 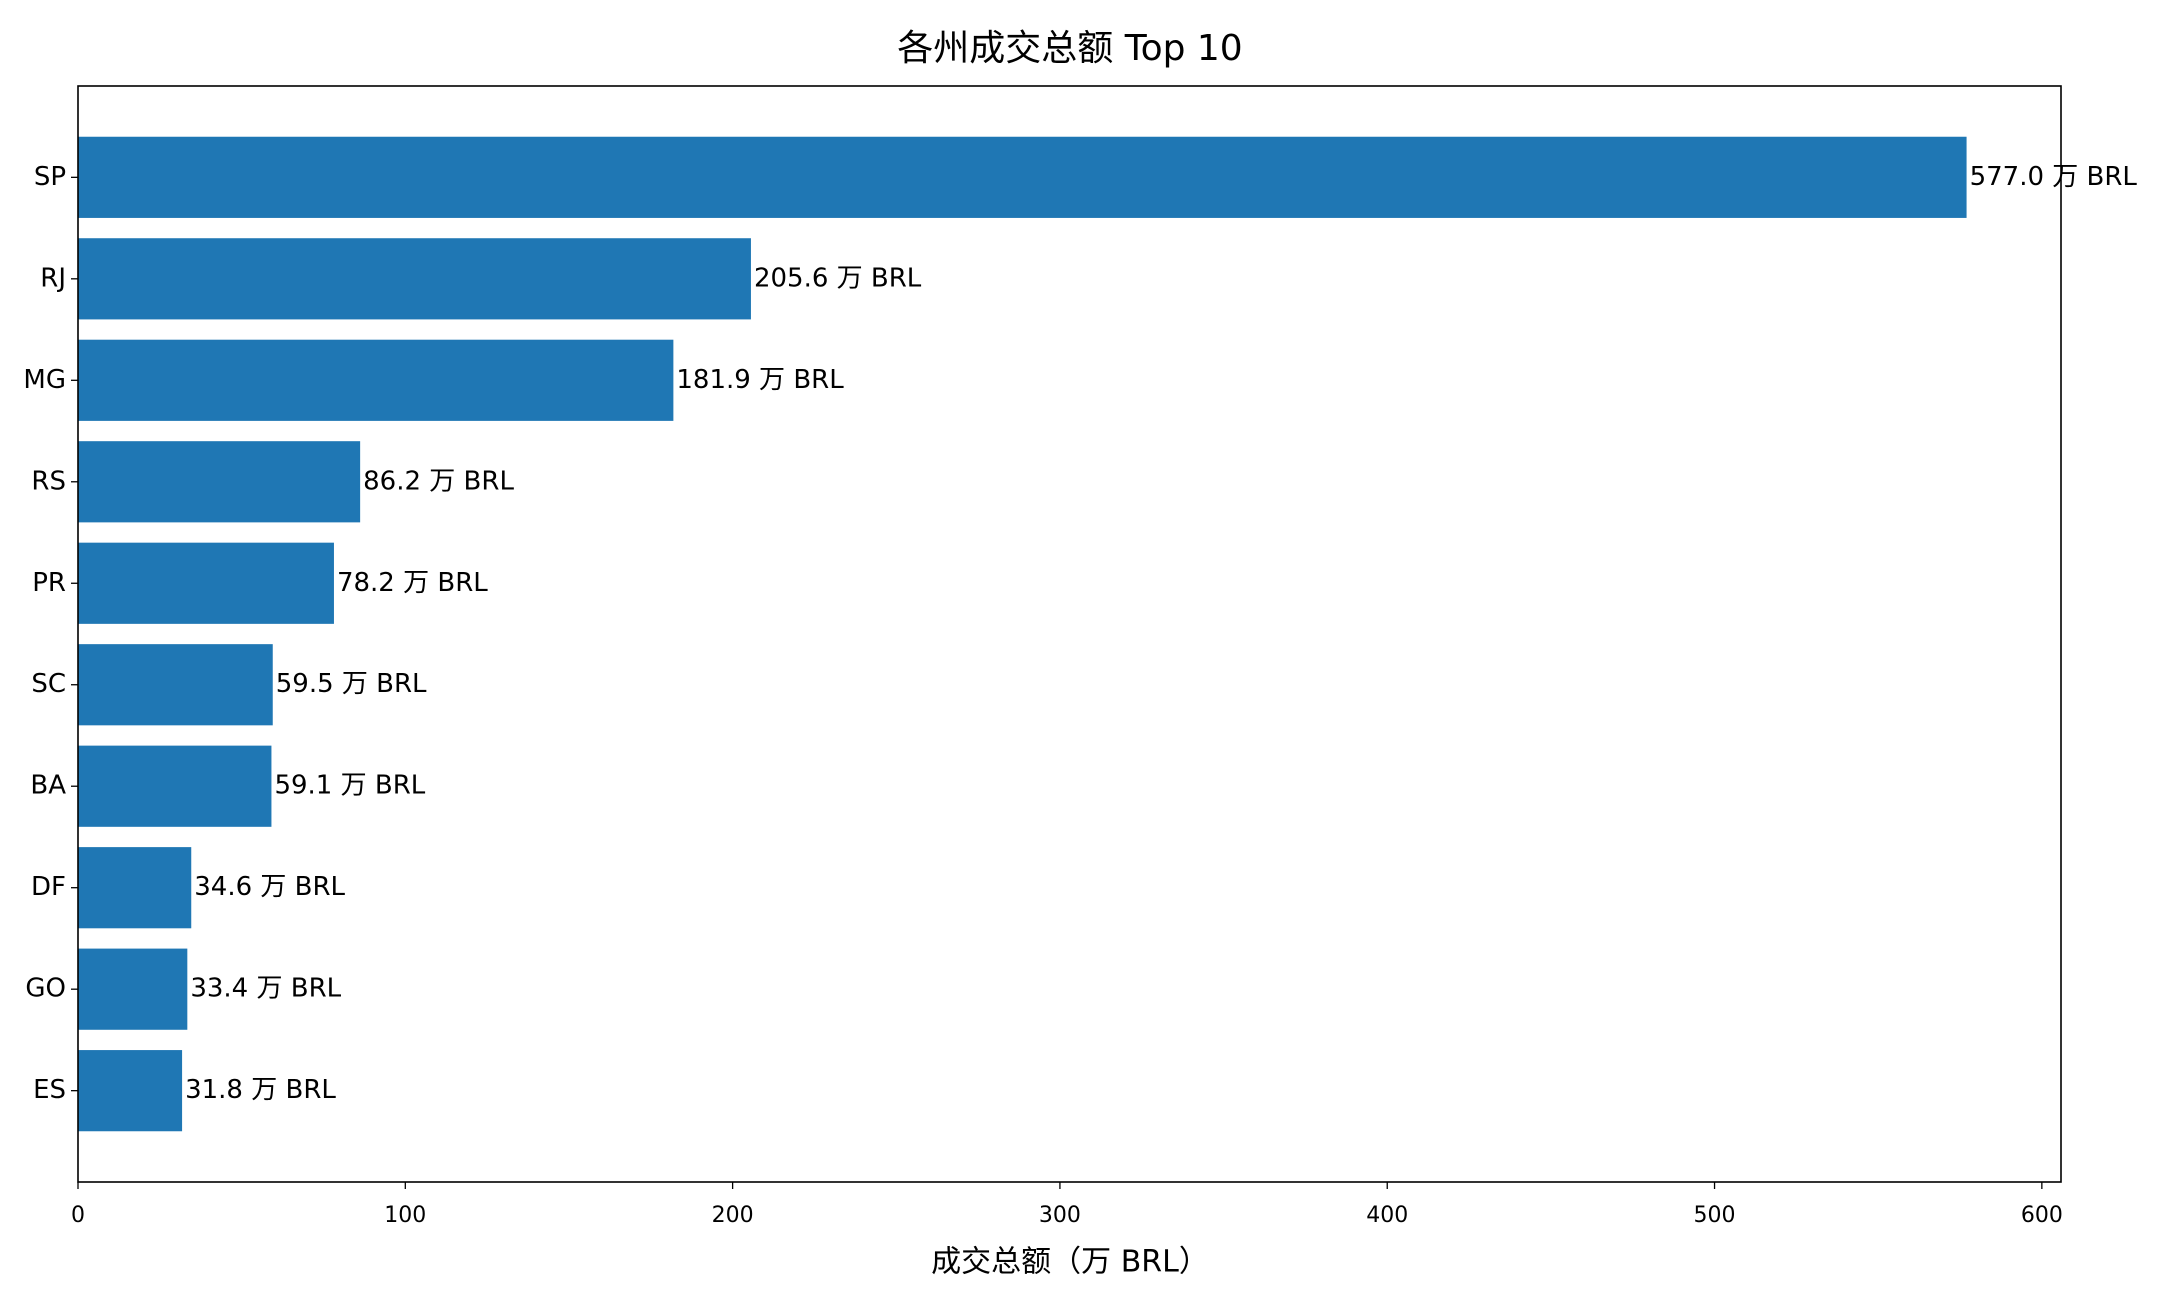 I want to click on data-label: 33.4 万 BRL, so click(x=265, y=989).